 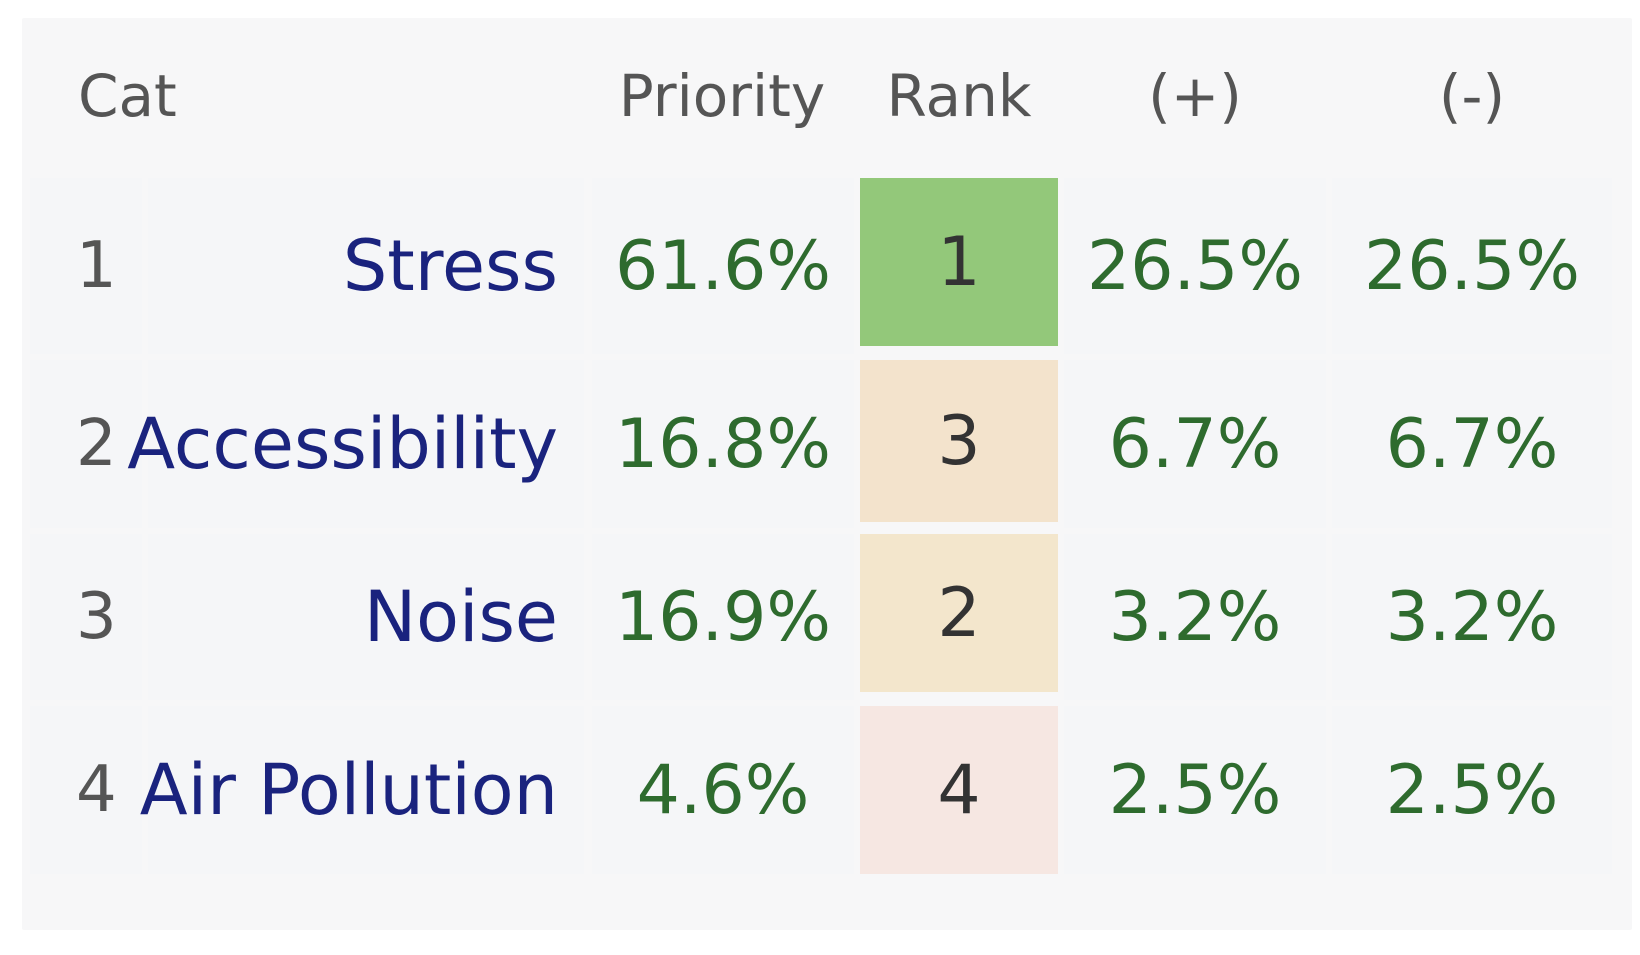 I want to click on row-2-name: Accessibility, so click(x=342, y=444).